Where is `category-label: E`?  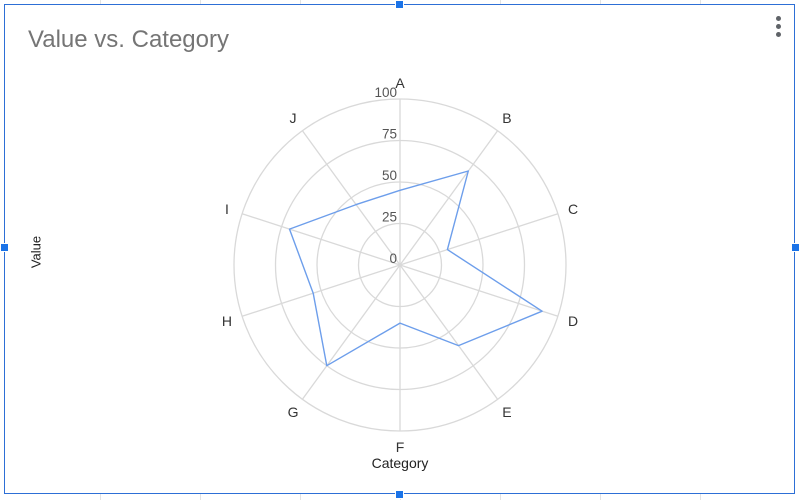 category-label: E is located at coordinates (506, 412).